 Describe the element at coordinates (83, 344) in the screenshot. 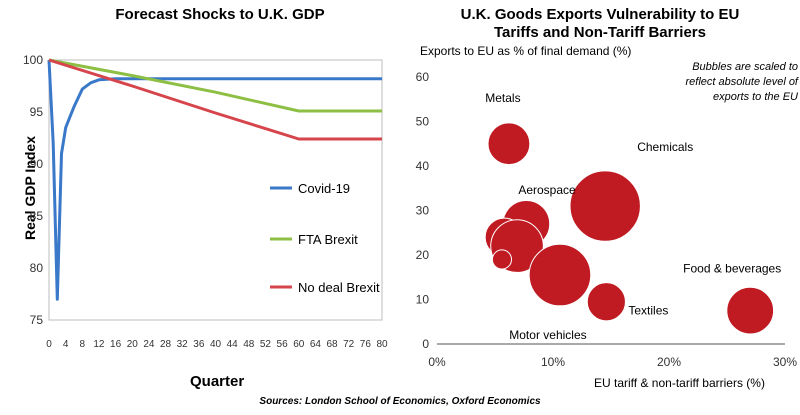

I see `left-x-tick-label: 8` at that location.